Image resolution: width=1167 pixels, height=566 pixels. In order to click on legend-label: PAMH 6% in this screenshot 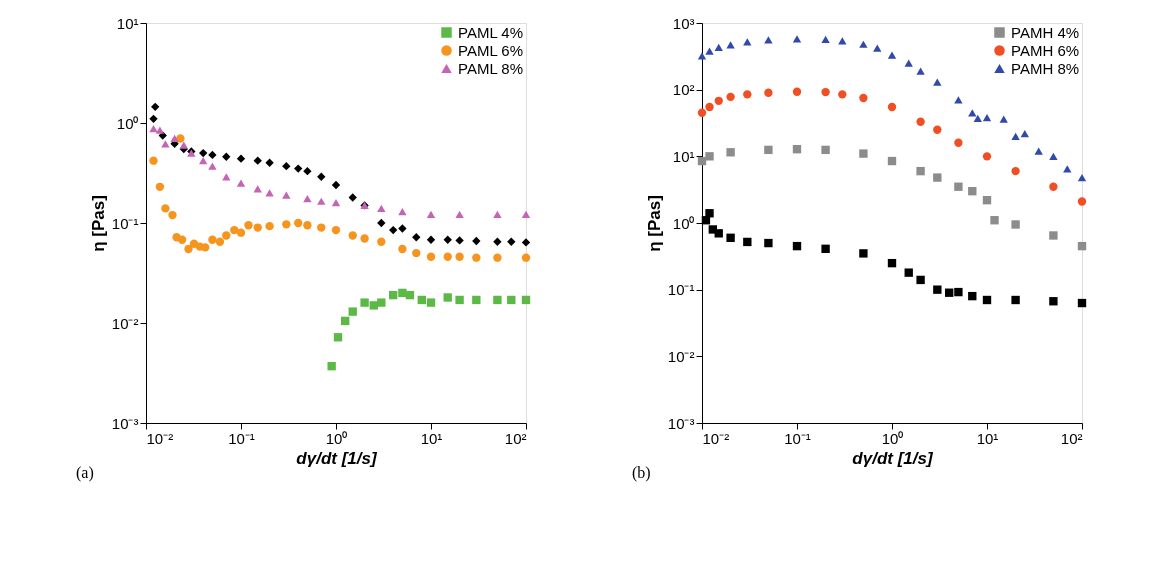, I will do `click(1045, 50)`.